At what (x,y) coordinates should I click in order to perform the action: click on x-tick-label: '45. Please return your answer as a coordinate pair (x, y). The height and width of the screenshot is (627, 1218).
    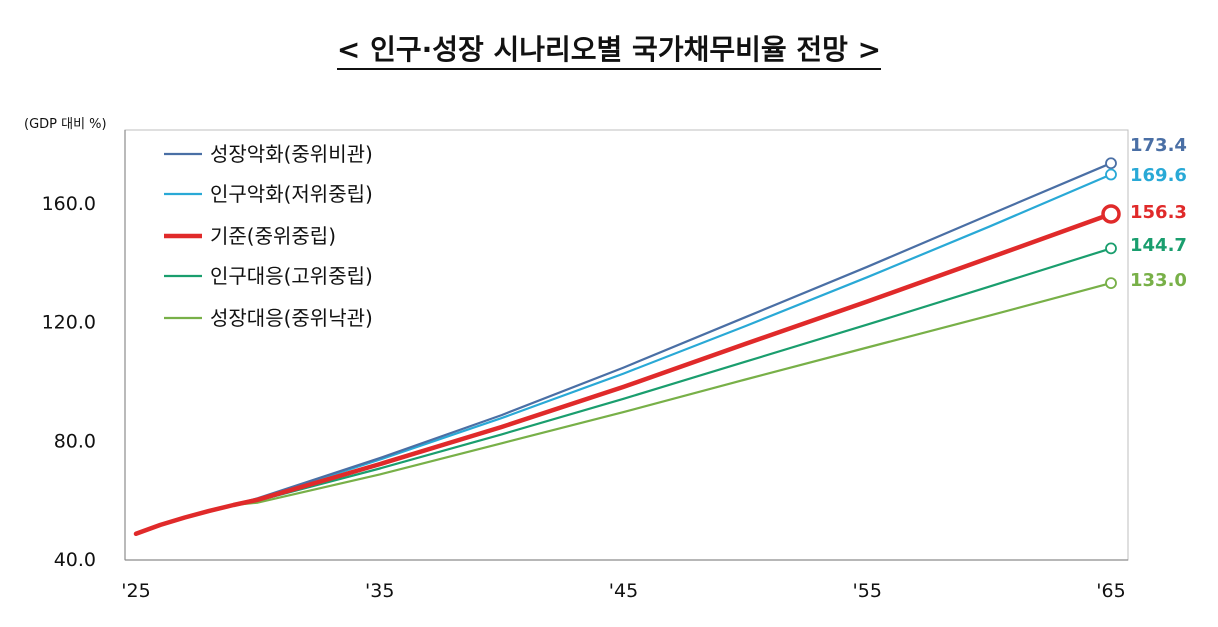
    Looking at the image, I should click on (623, 591).